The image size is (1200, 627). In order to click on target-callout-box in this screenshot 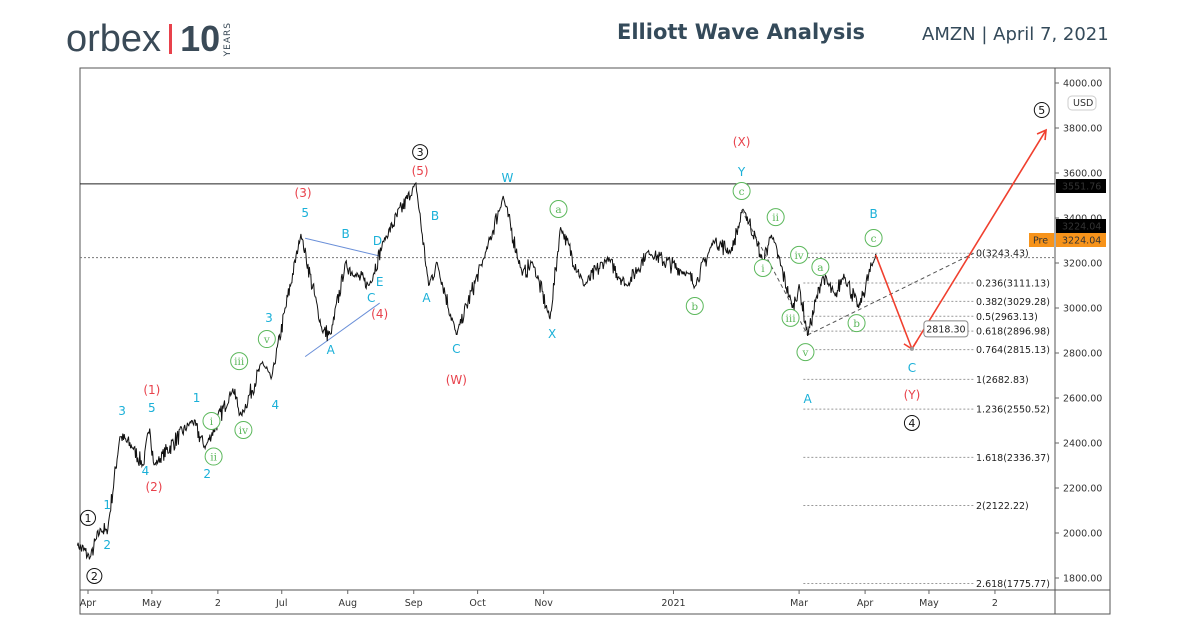, I will do `click(946, 329)`.